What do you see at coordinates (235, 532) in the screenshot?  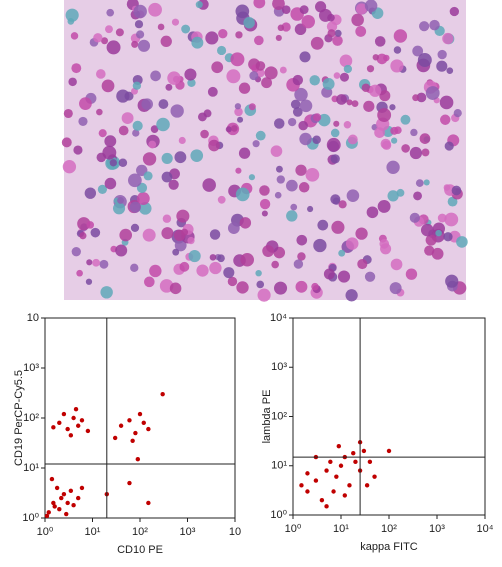 I see `x-tick-label: 10` at bounding box center [235, 532].